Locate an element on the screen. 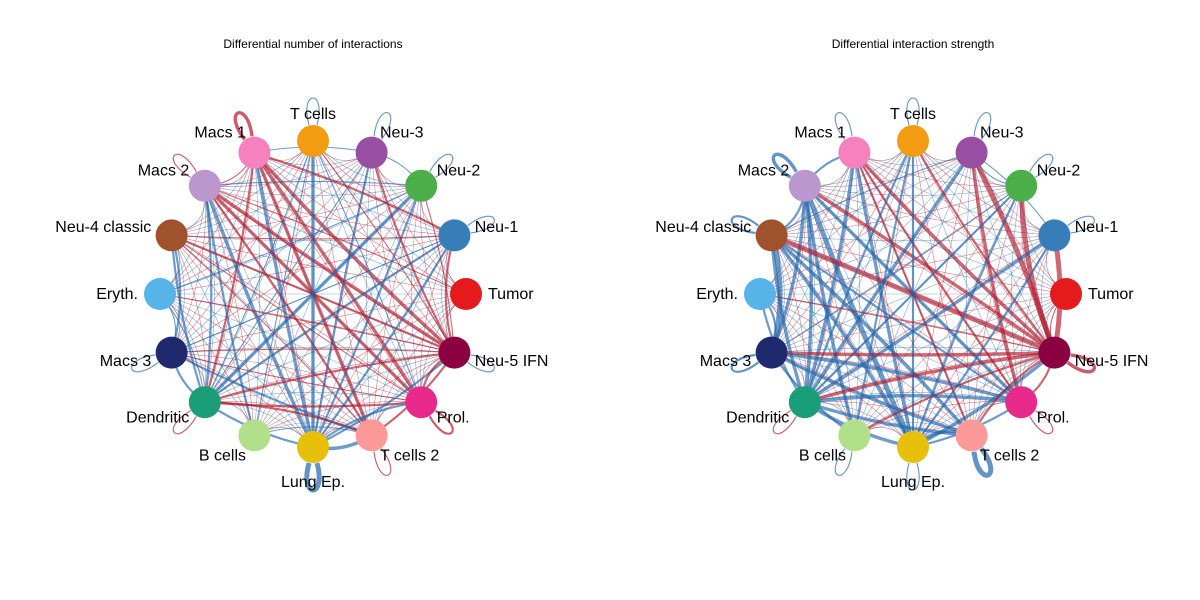 This screenshot has height=600, width=1200. node-label-prol: Prol. is located at coordinates (453, 418).